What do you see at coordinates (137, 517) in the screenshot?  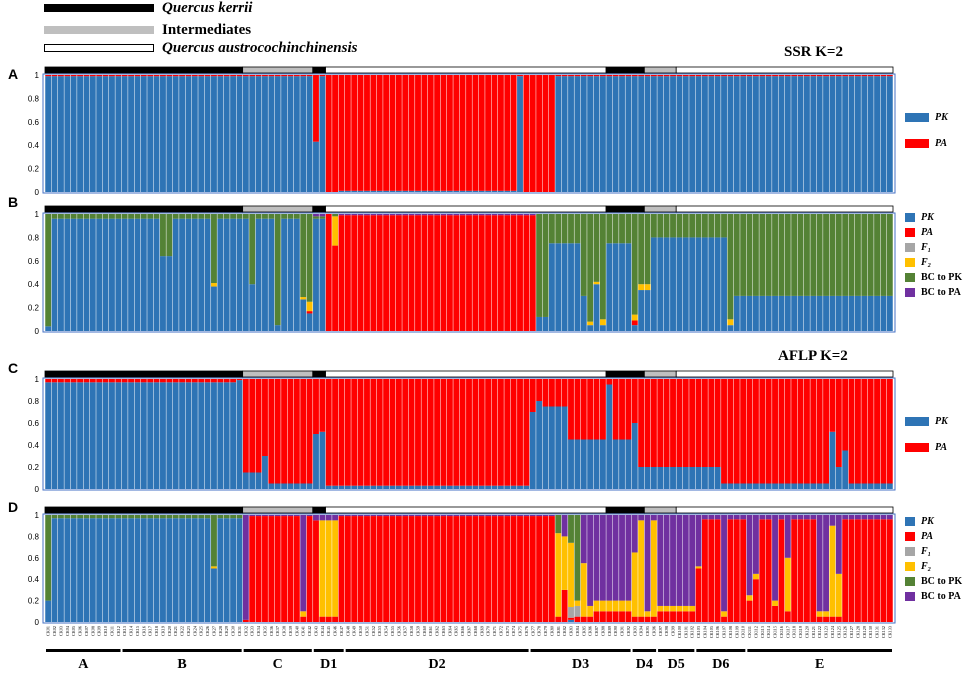 I see `bar-d-15-bc-to-pk` at bounding box center [137, 517].